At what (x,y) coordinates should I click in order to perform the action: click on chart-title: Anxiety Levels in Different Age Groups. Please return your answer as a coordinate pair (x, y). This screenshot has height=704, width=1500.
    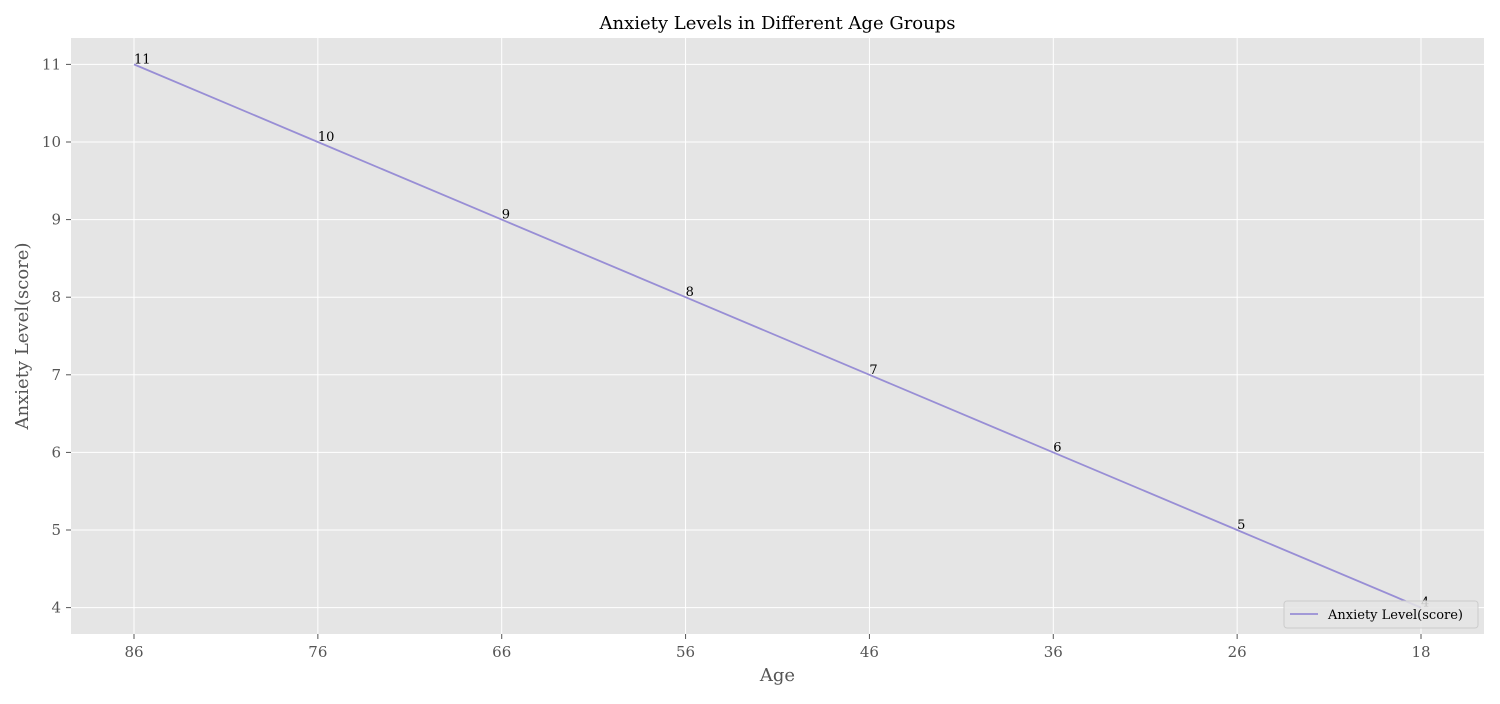
    Looking at the image, I should click on (777, 23).